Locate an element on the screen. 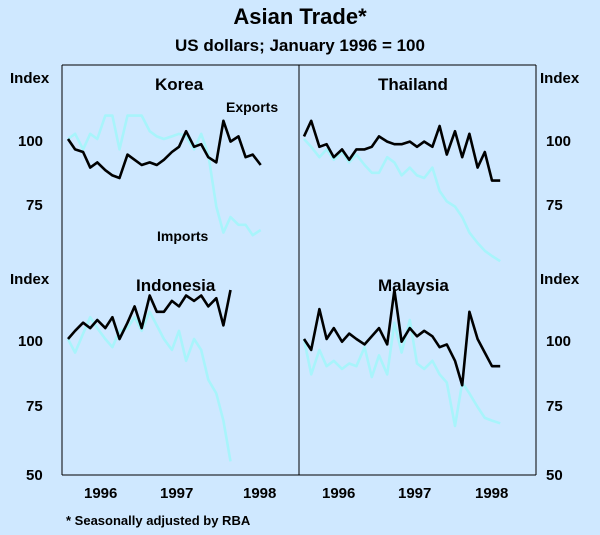 Image resolution: width=600 pixels, height=535 pixels. ytick-top-left-75: 75 is located at coordinates (34, 205).